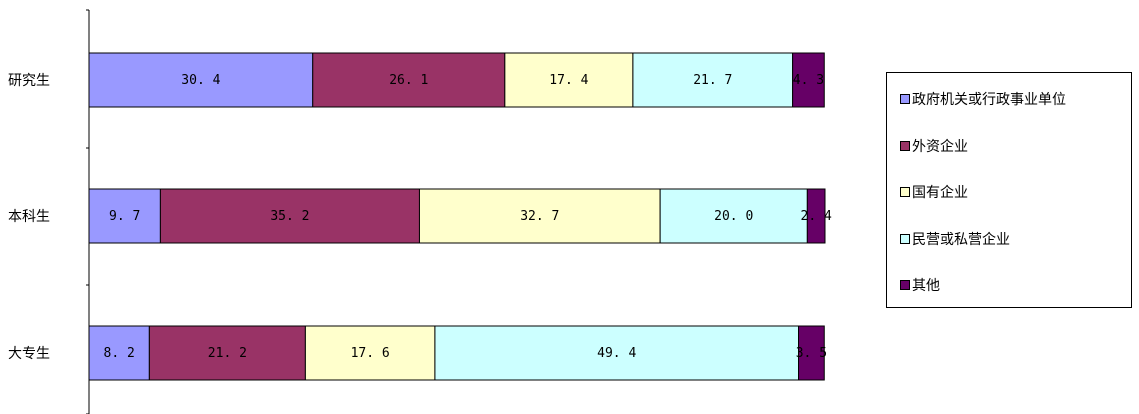 Image resolution: width=1139 pixels, height=414 pixels. I want to click on legend-label: 其他, so click(926, 286).